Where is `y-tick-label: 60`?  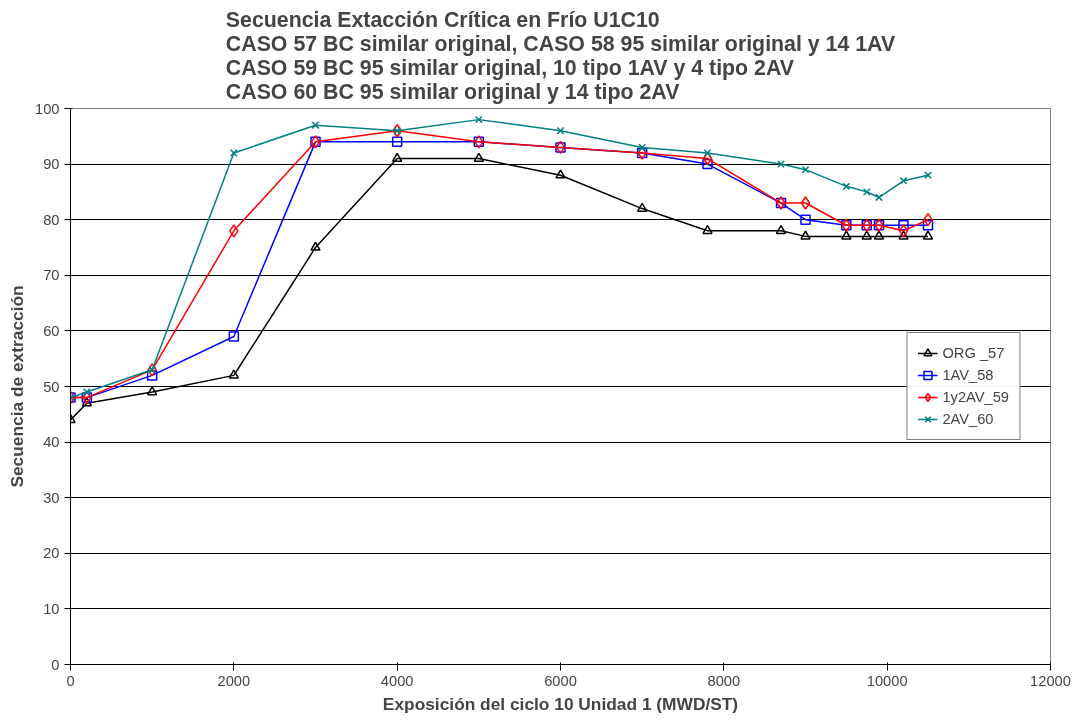
y-tick-label: 60 is located at coordinates (51, 330).